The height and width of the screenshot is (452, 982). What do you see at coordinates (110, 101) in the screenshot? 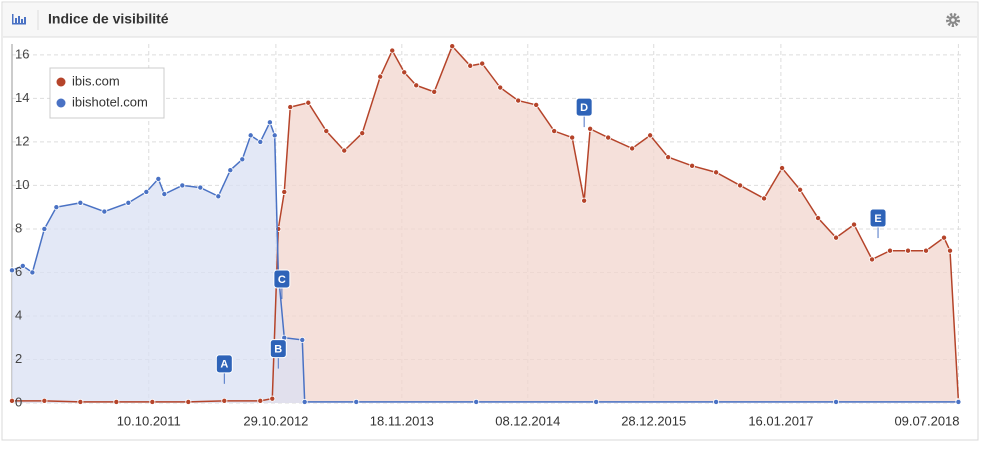
I see `legend-label: ibishotel.com` at bounding box center [110, 101].